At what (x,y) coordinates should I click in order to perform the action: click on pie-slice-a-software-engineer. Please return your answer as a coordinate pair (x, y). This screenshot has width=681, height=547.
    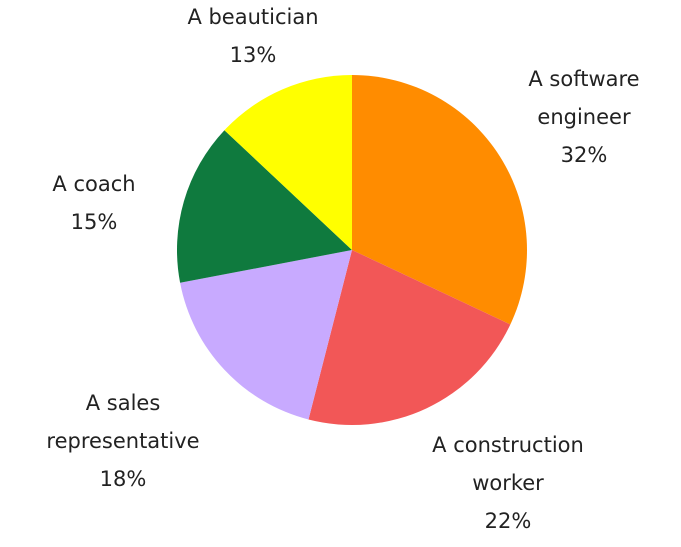
    Looking at the image, I should click on (439, 200).